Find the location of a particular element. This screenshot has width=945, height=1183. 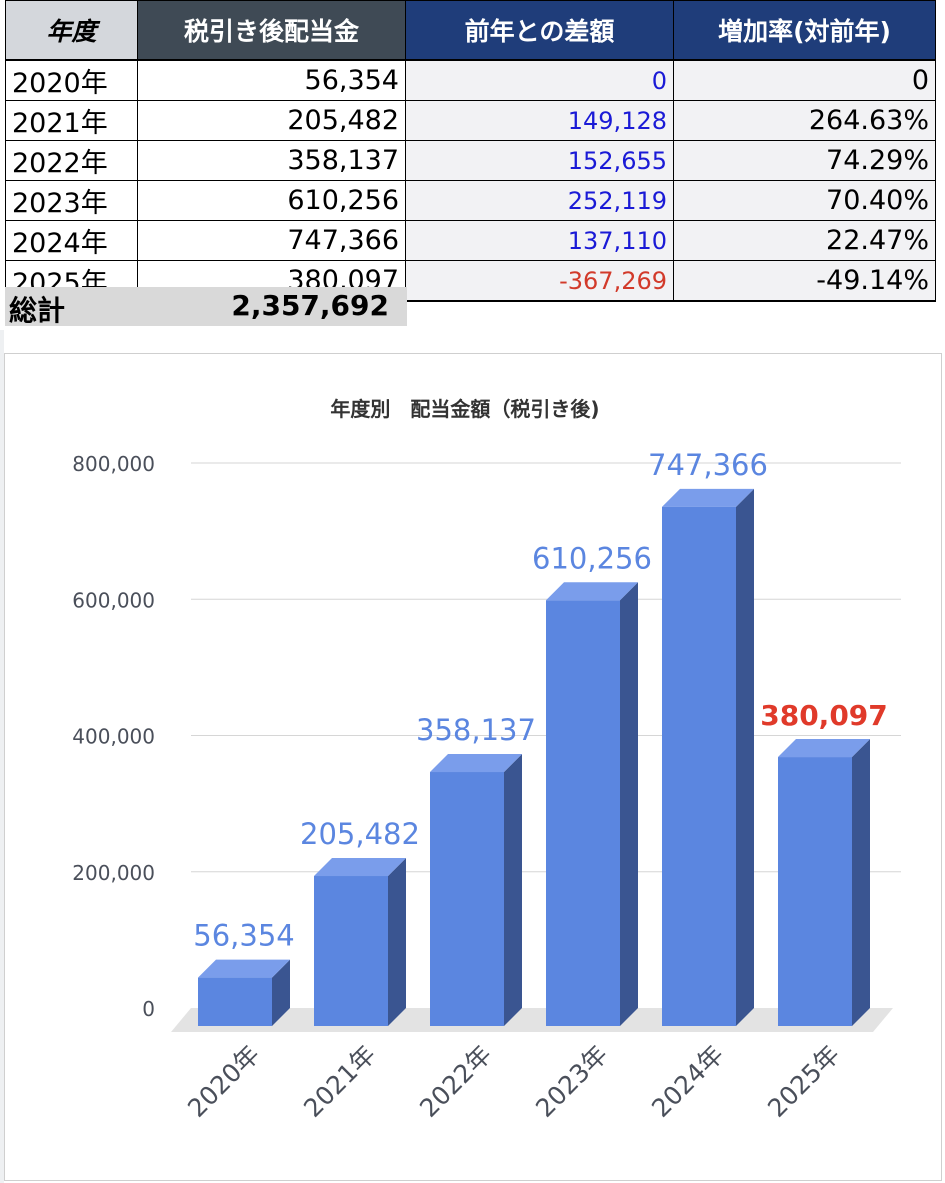

y-tick-label: 400,000 is located at coordinates (113, 737).